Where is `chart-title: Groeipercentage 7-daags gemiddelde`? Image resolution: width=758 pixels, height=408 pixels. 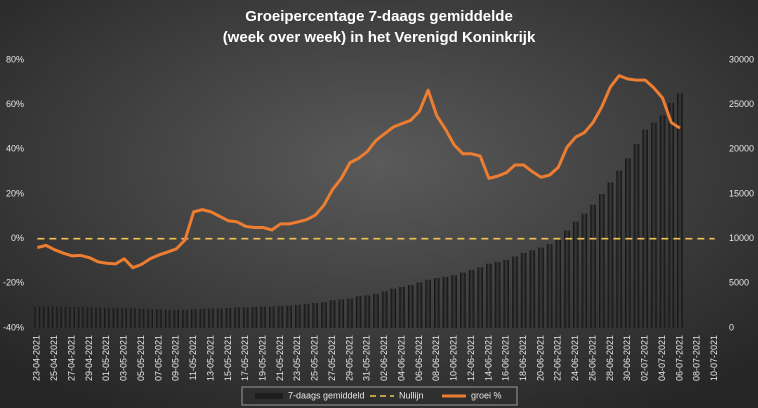
chart-title: Groeipercentage 7-daags gemiddelde is located at coordinates (379, 16).